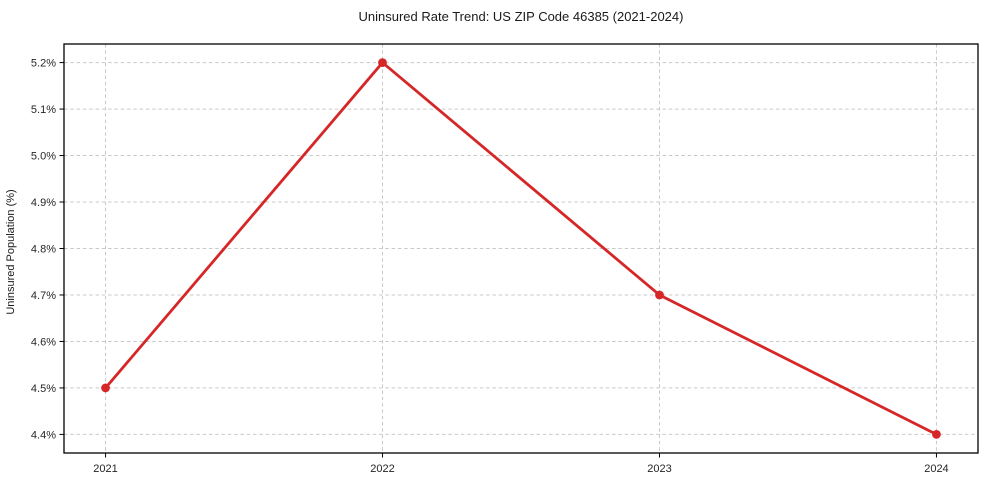 The width and height of the screenshot is (989, 490). What do you see at coordinates (382, 469) in the screenshot?
I see `x-tick-label: 2022` at bounding box center [382, 469].